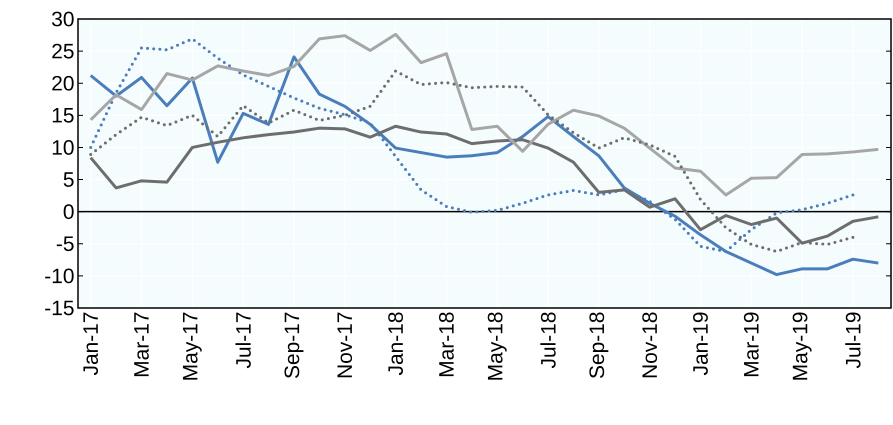 Image resolution: width=893 pixels, height=425 pixels. Describe the element at coordinates (802, 346) in the screenshot. I see `x-tick-label: May-19` at that location.